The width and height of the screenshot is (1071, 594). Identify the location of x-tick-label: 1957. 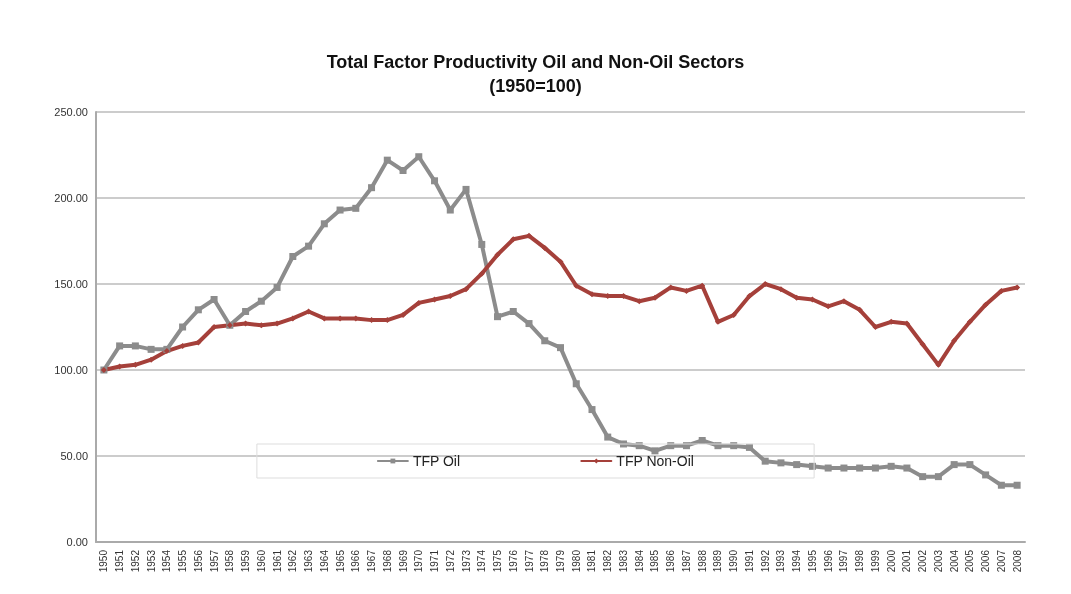
(214, 561).